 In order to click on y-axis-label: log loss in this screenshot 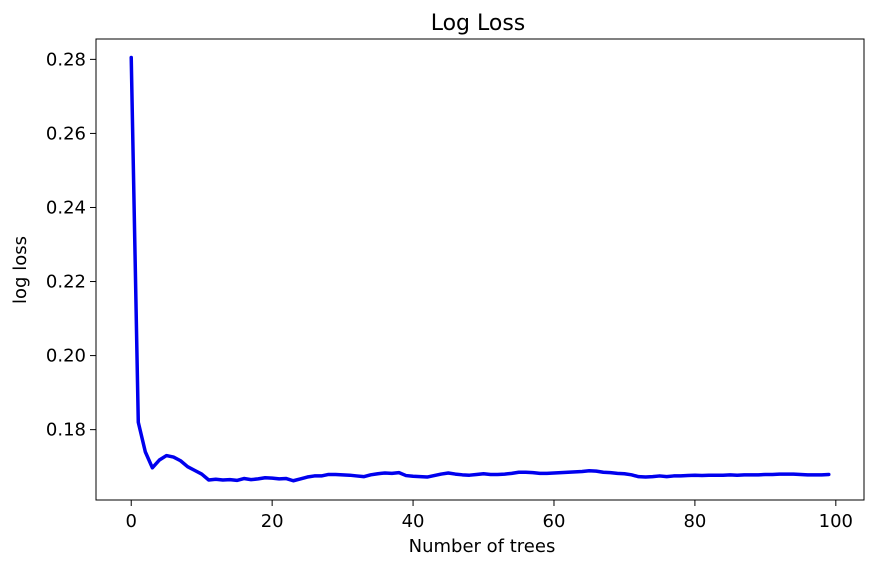, I will do `click(20, 270)`.